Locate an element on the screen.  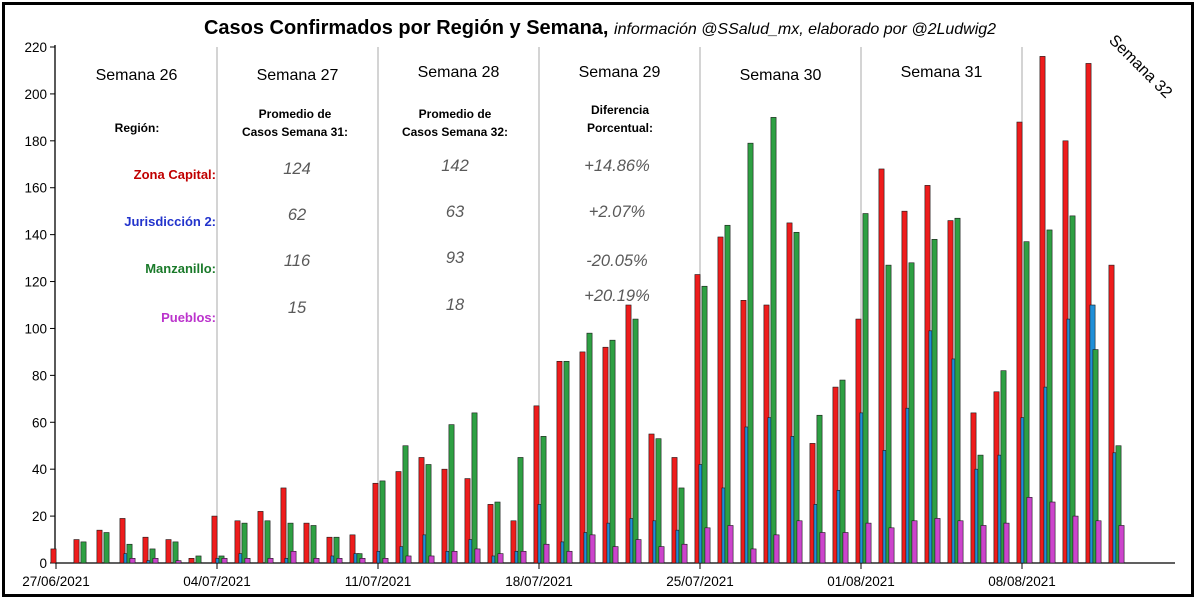
y-tick-label: 100 is located at coordinates (35, 328).